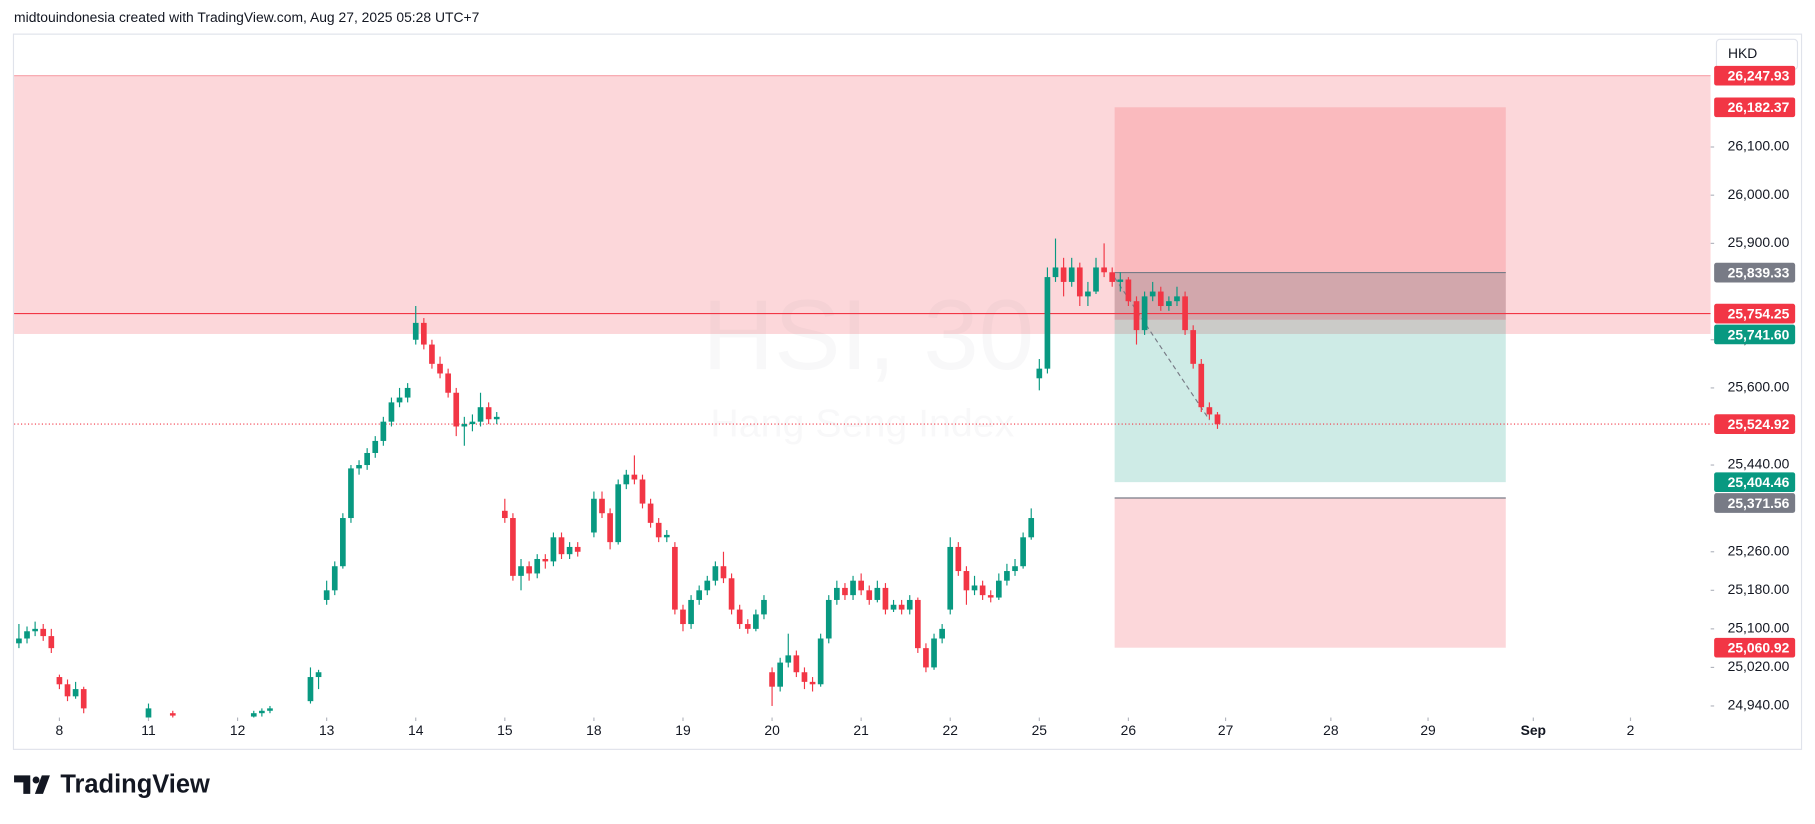 The height and width of the screenshot is (824, 1815). Describe the element at coordinates (505, 730) in the screenshot. I see `x-tick-label: 15` at that location.